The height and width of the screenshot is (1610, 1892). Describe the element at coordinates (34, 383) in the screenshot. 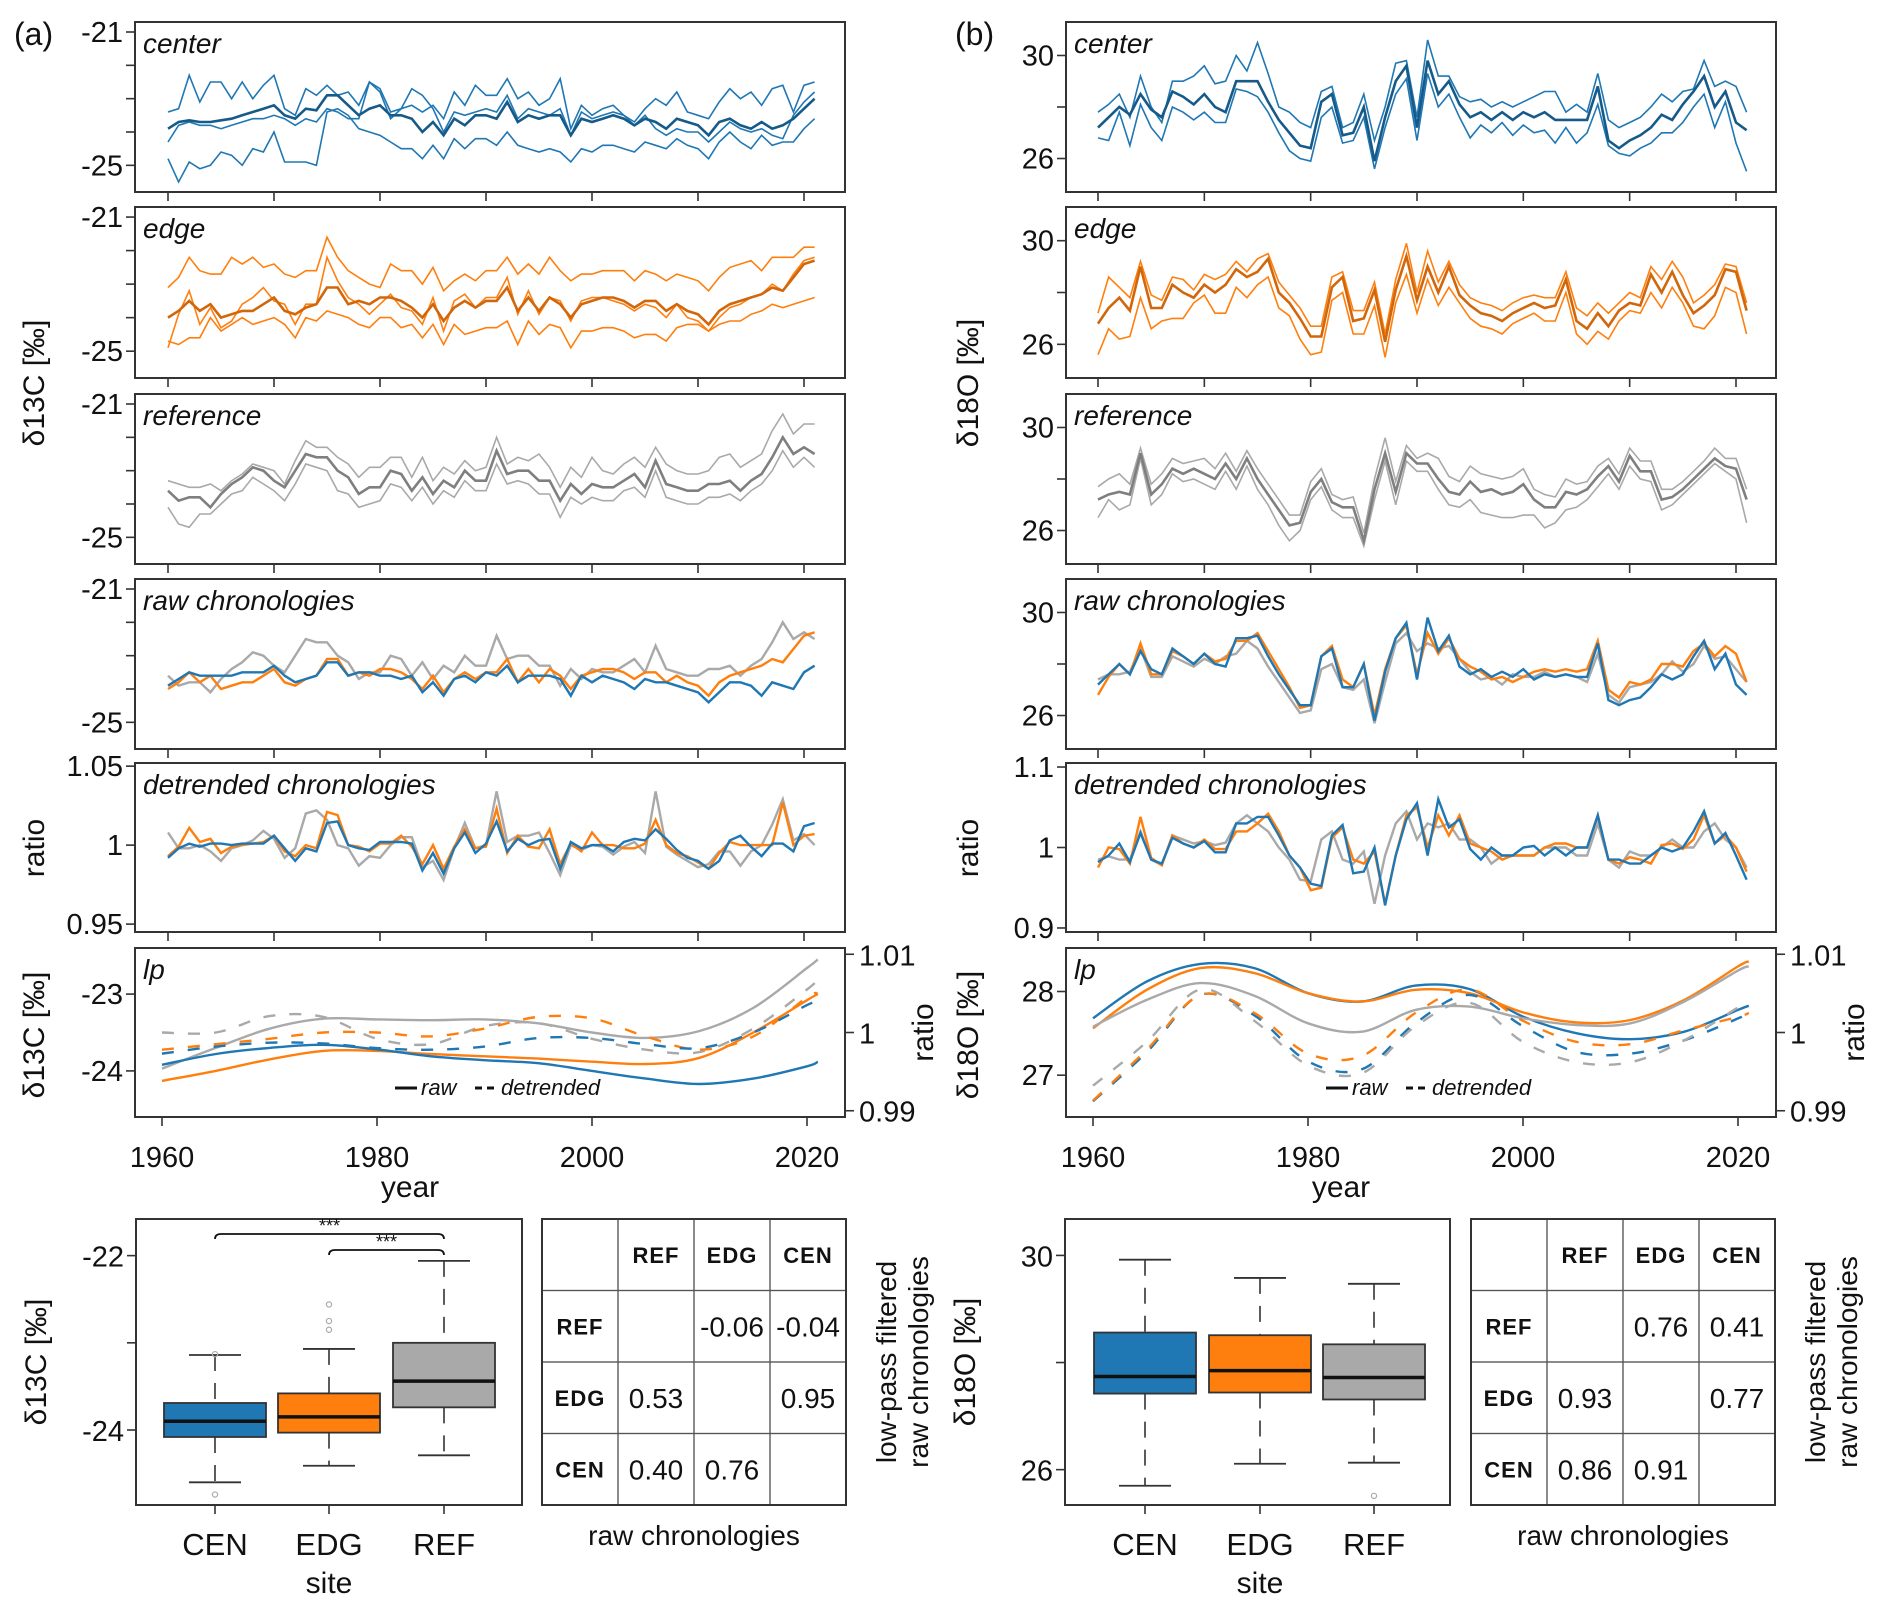

I see `y-axis-title-d13c: δ13C [‰]` at that location.